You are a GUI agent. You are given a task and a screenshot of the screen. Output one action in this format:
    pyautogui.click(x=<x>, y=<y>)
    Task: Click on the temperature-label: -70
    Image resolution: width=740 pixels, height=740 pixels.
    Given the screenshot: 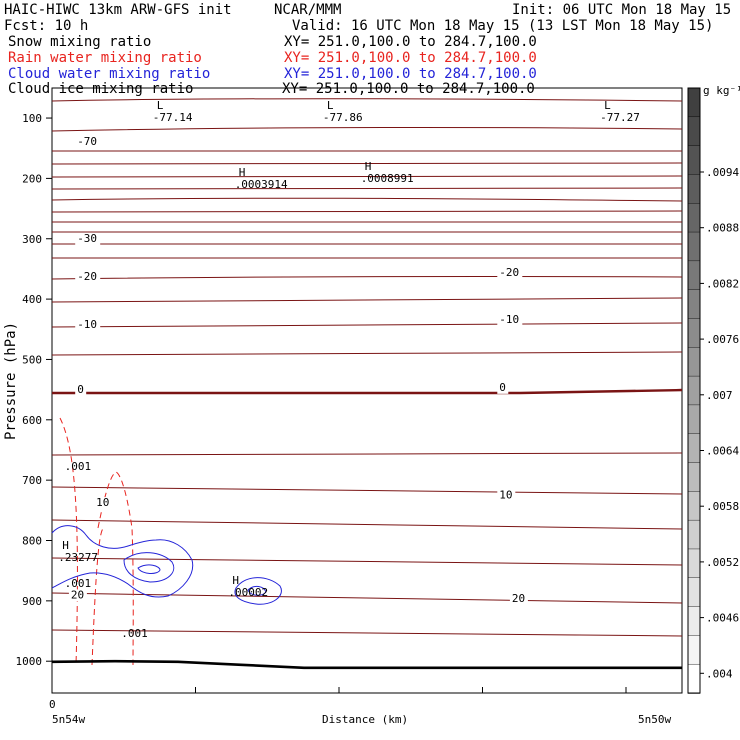 What is the action you would take?
    pyautogui.click(x=87, y=141)
    